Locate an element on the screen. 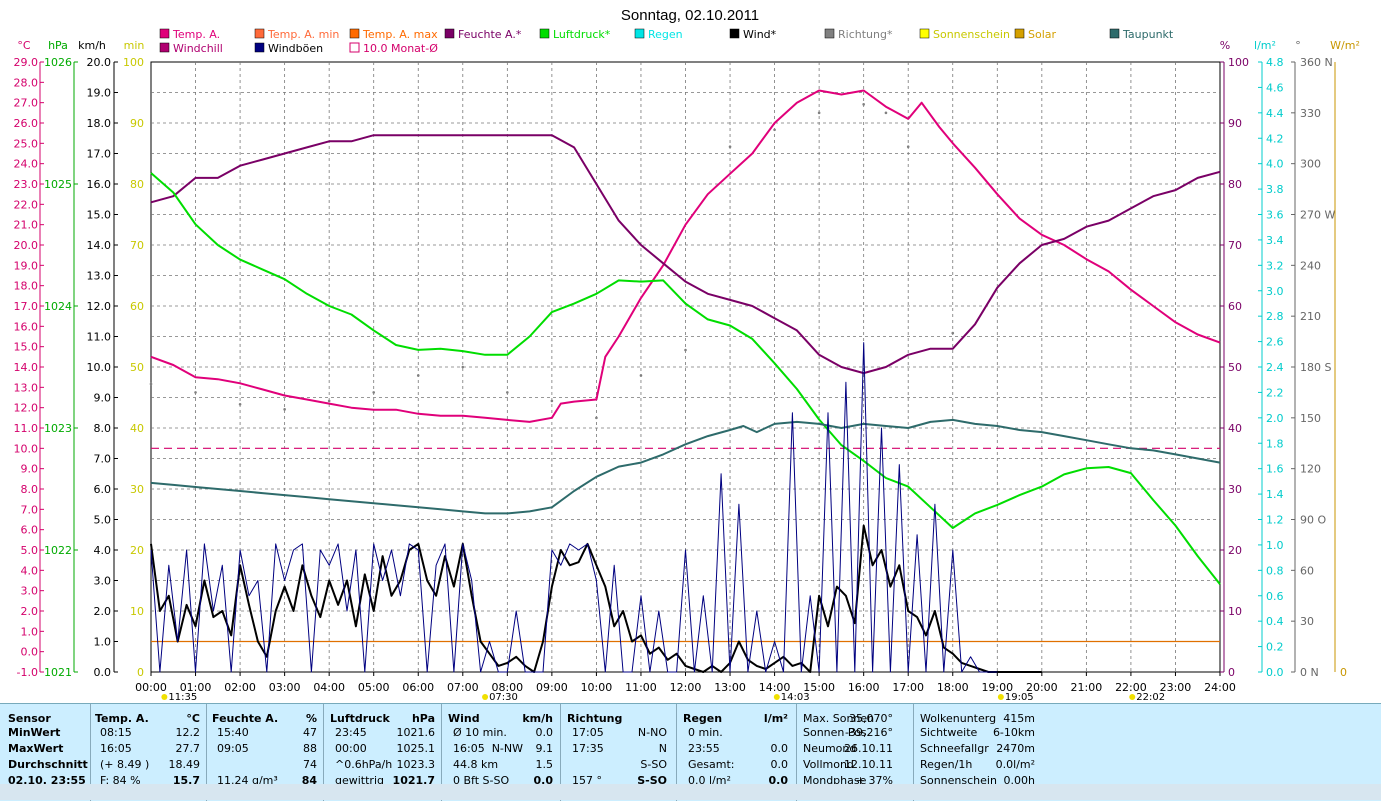  legend-label: Taupunkt is located at coordinates (1148, 34).